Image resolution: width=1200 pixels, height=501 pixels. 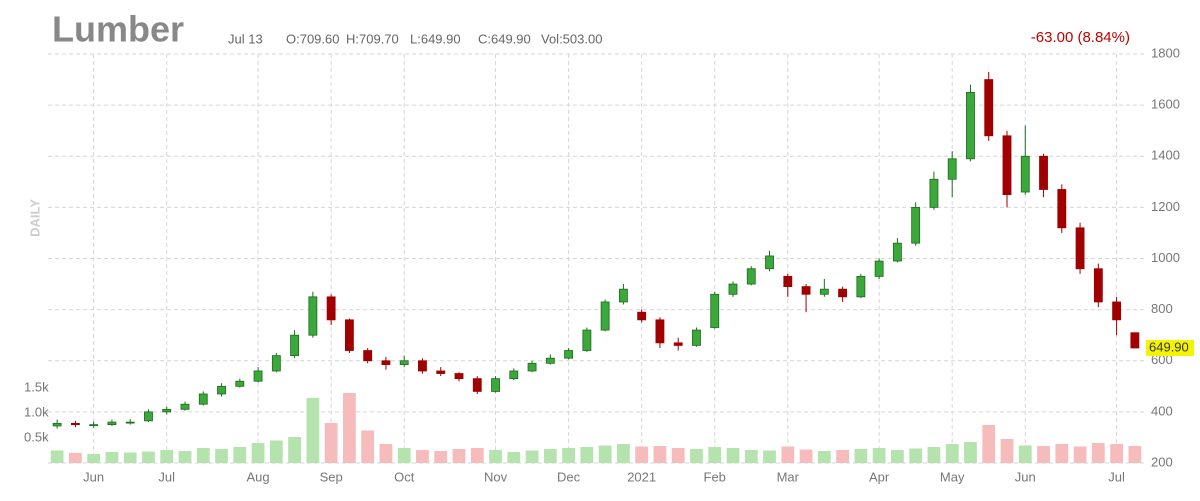 What do you see at coordinates (166, 476) in the screenshot?
I see `x-tick-label: Jul` at bounding box center [166, 476].